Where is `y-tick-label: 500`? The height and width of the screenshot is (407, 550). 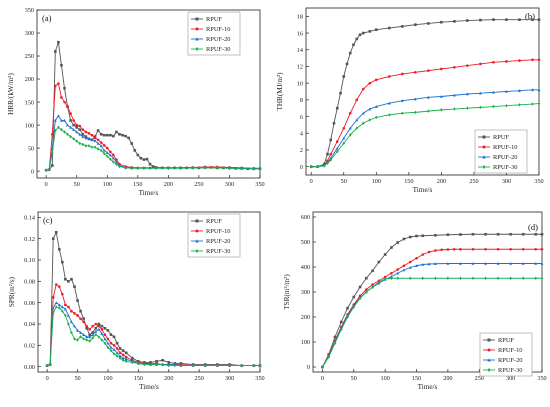
y-tick-label: 500 is located at coordinates (305, 242).